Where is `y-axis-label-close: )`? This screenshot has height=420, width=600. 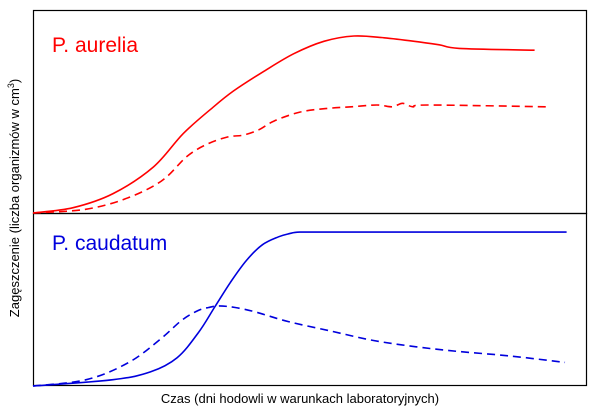
y-axis-label-close: ) is located at coordinates (14, 81).